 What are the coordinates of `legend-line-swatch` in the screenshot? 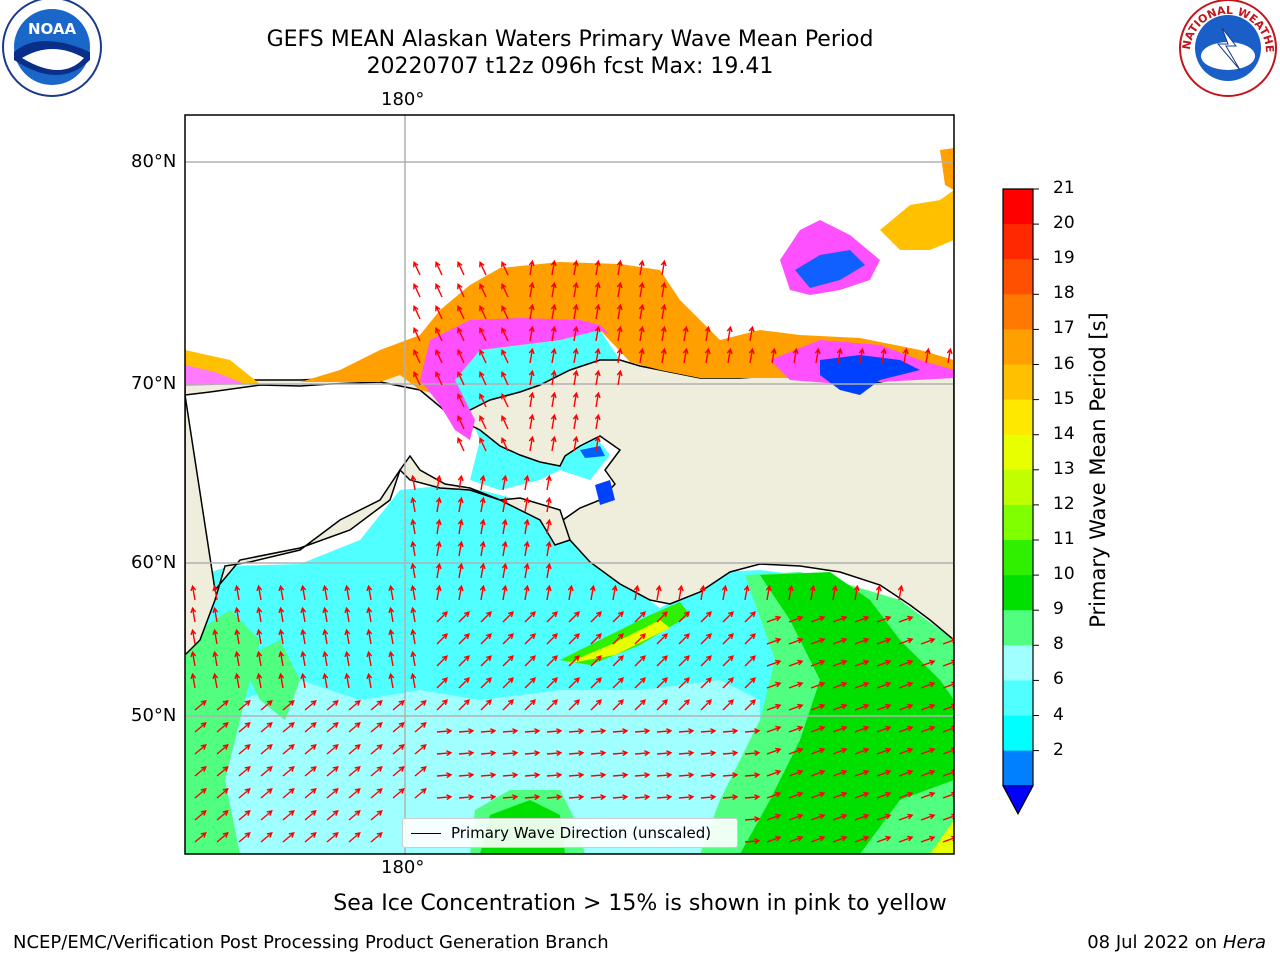 It's located at (426, 833).